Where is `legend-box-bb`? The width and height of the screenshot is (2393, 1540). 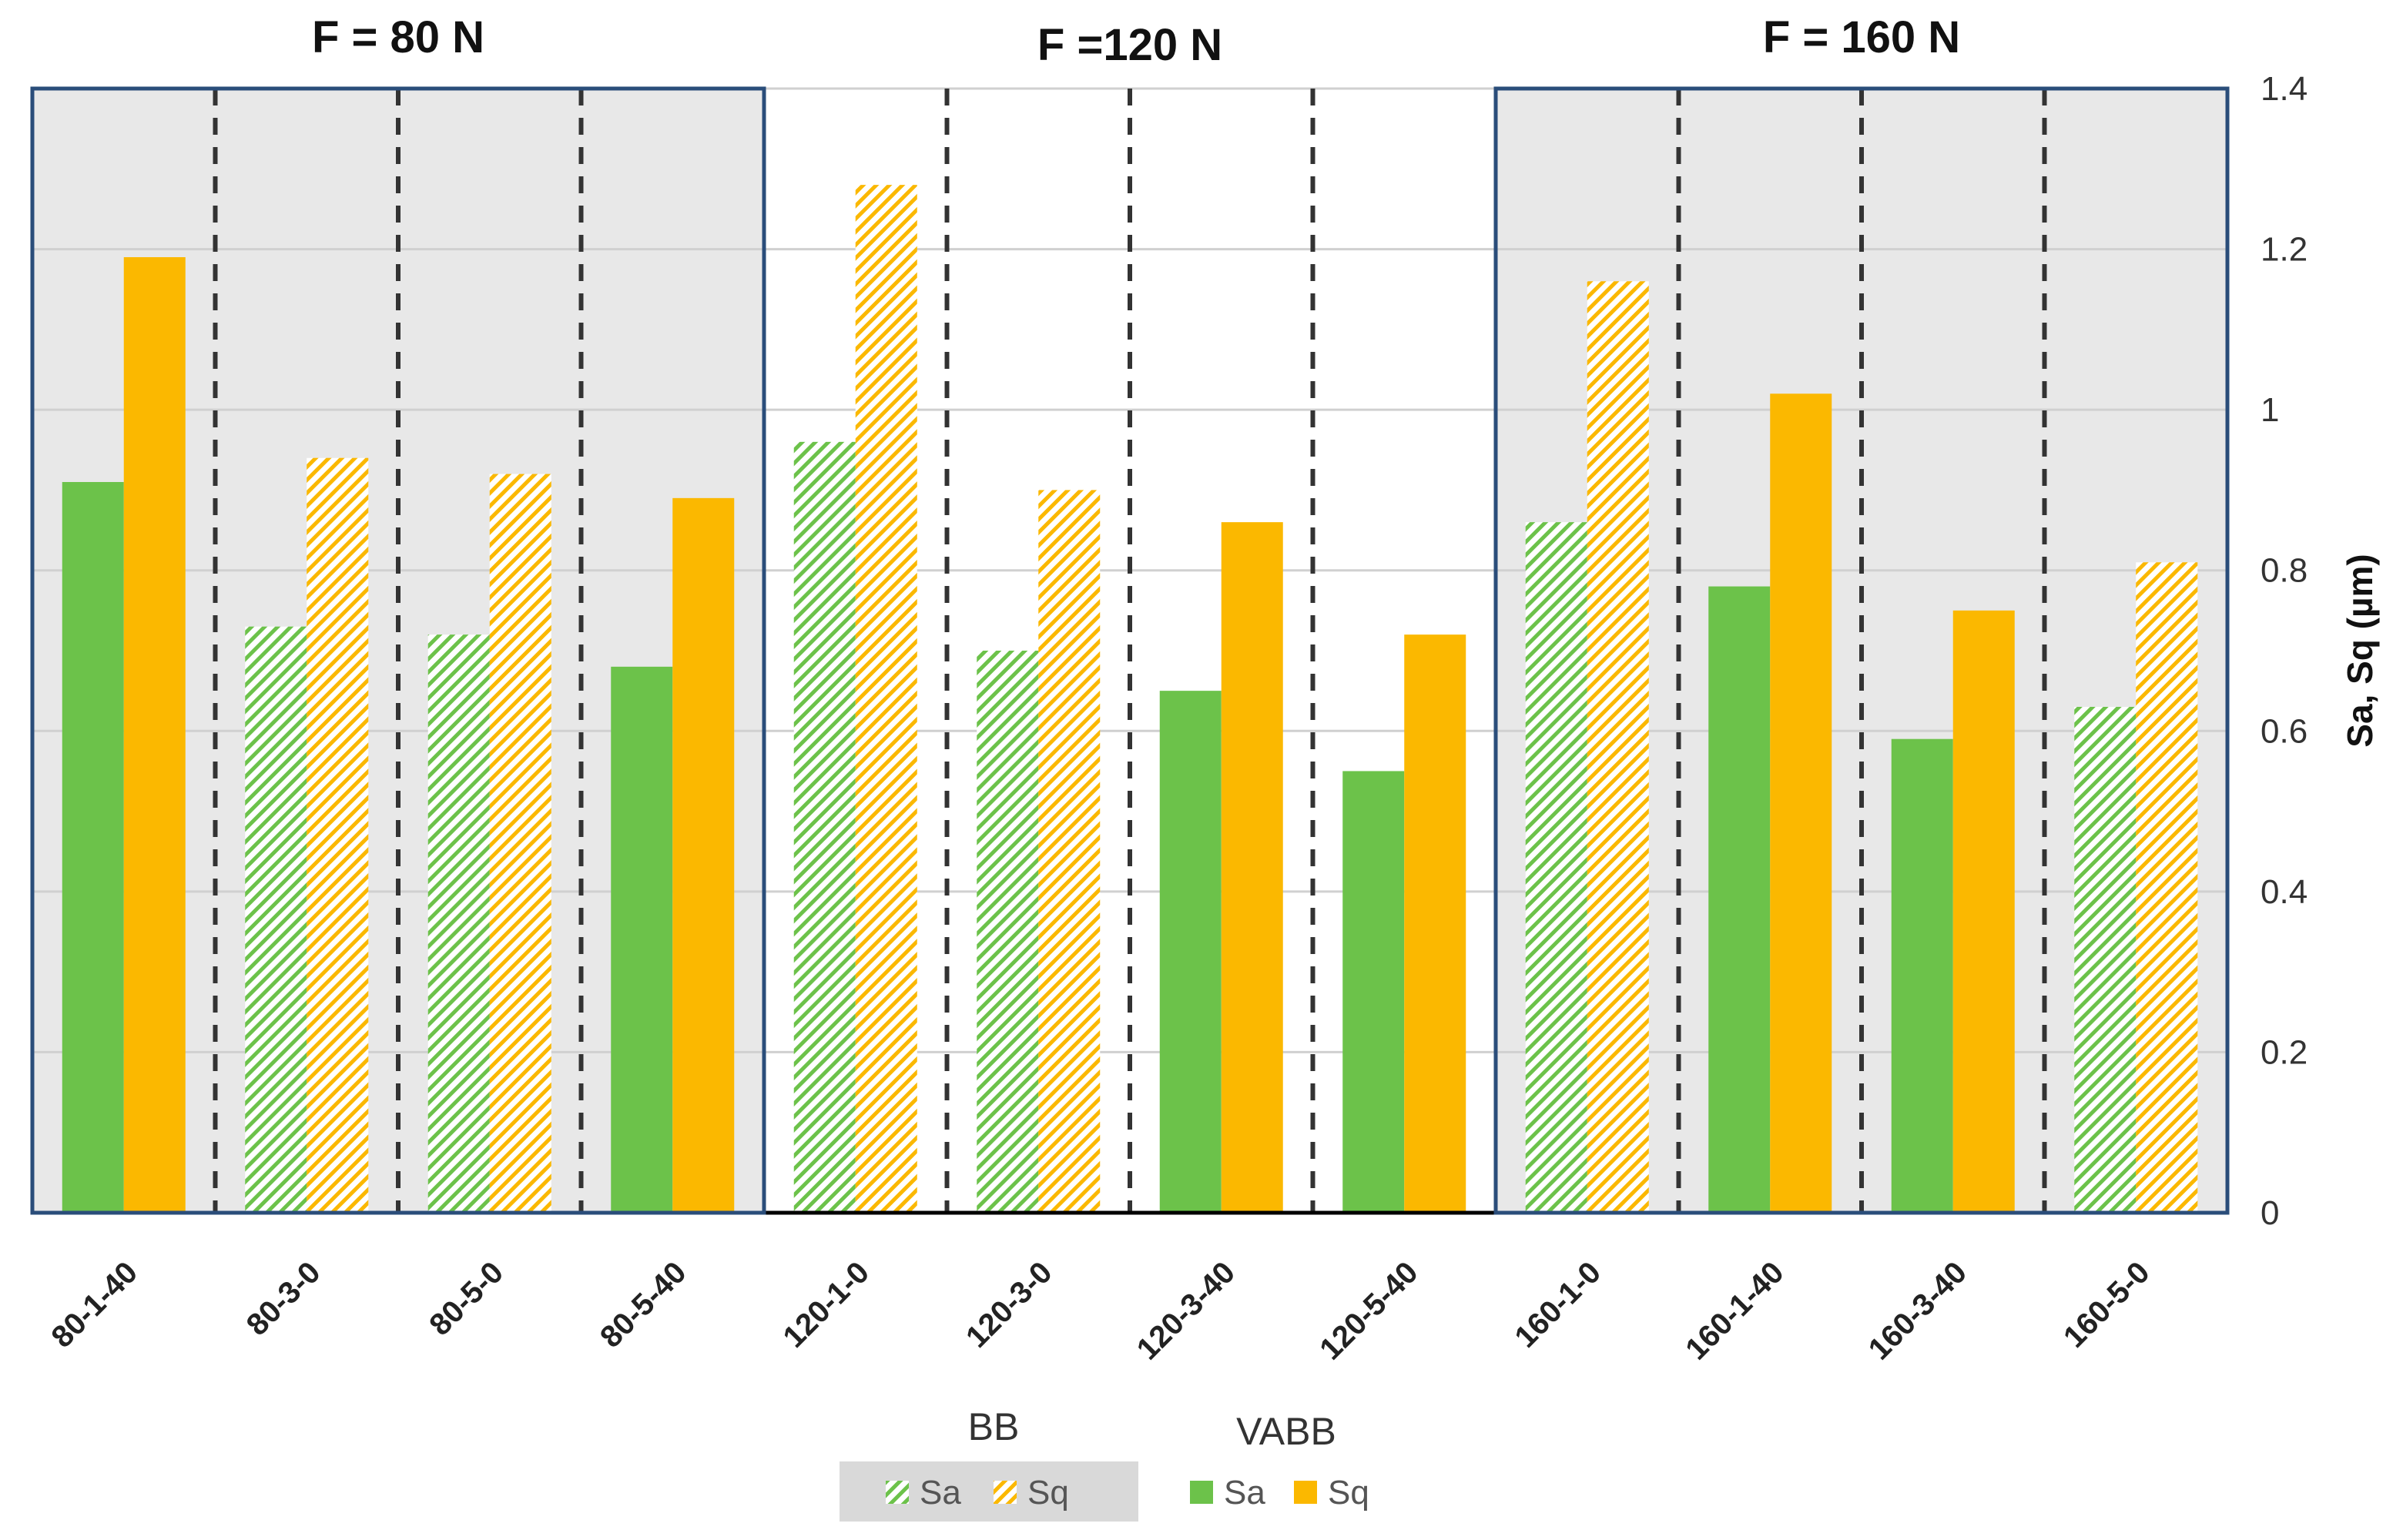 legend-box-bb is located at coordinates (989, 1491).